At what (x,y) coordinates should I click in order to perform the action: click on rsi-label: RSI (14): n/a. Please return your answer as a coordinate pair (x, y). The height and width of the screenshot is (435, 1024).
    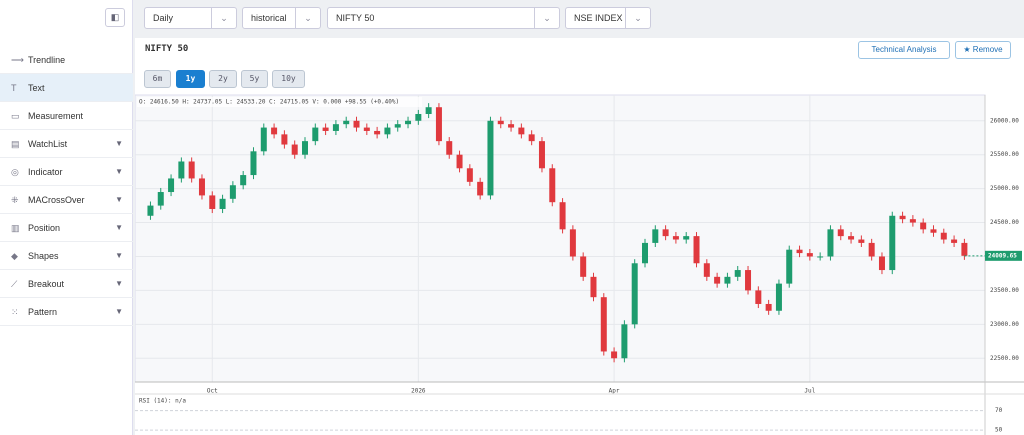
    Looking at the image, I should click on (162, 401).